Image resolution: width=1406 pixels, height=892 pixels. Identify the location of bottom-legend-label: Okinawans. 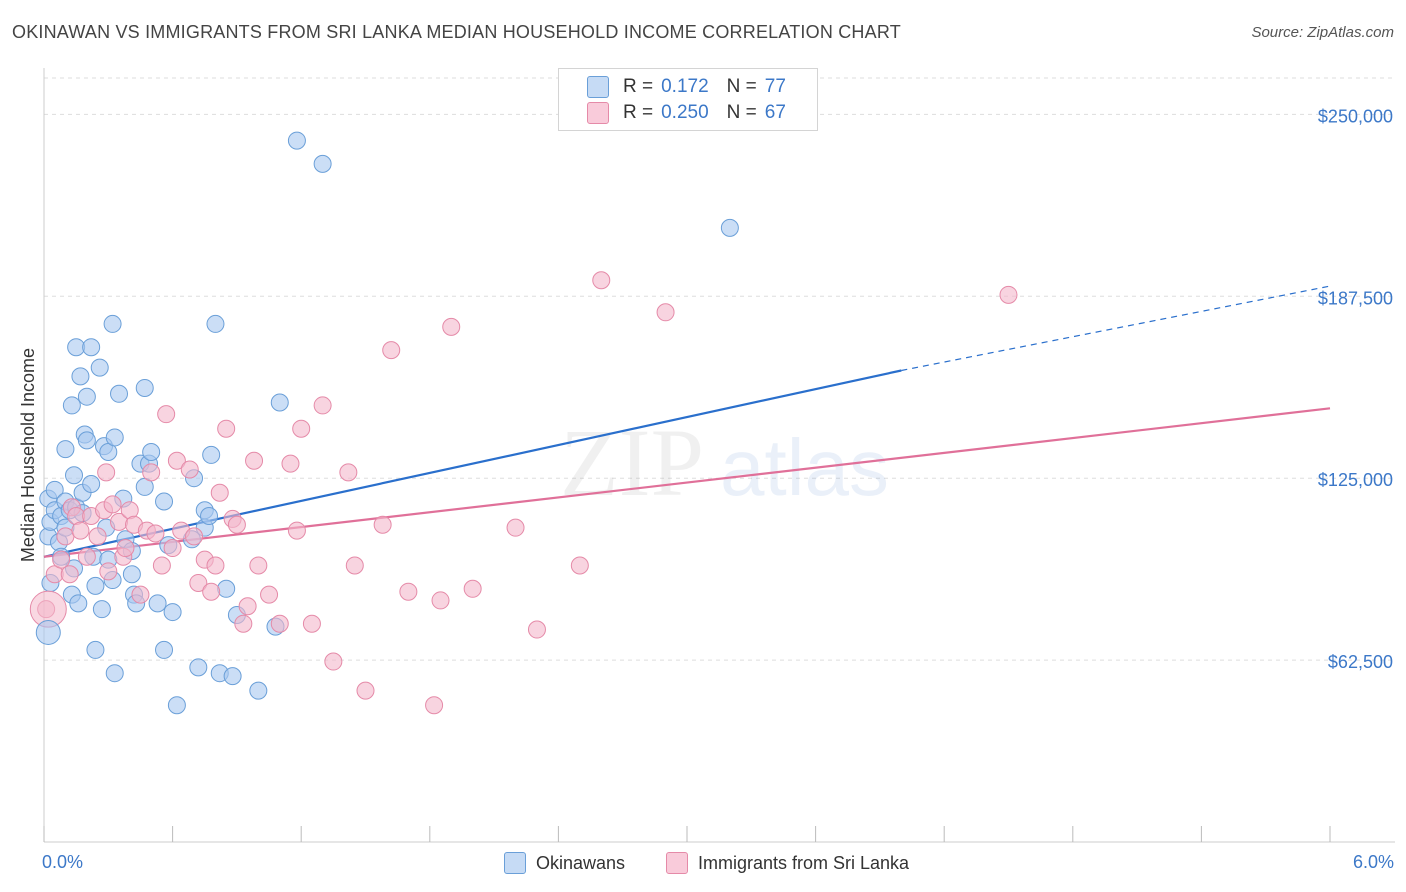
(581, 862).